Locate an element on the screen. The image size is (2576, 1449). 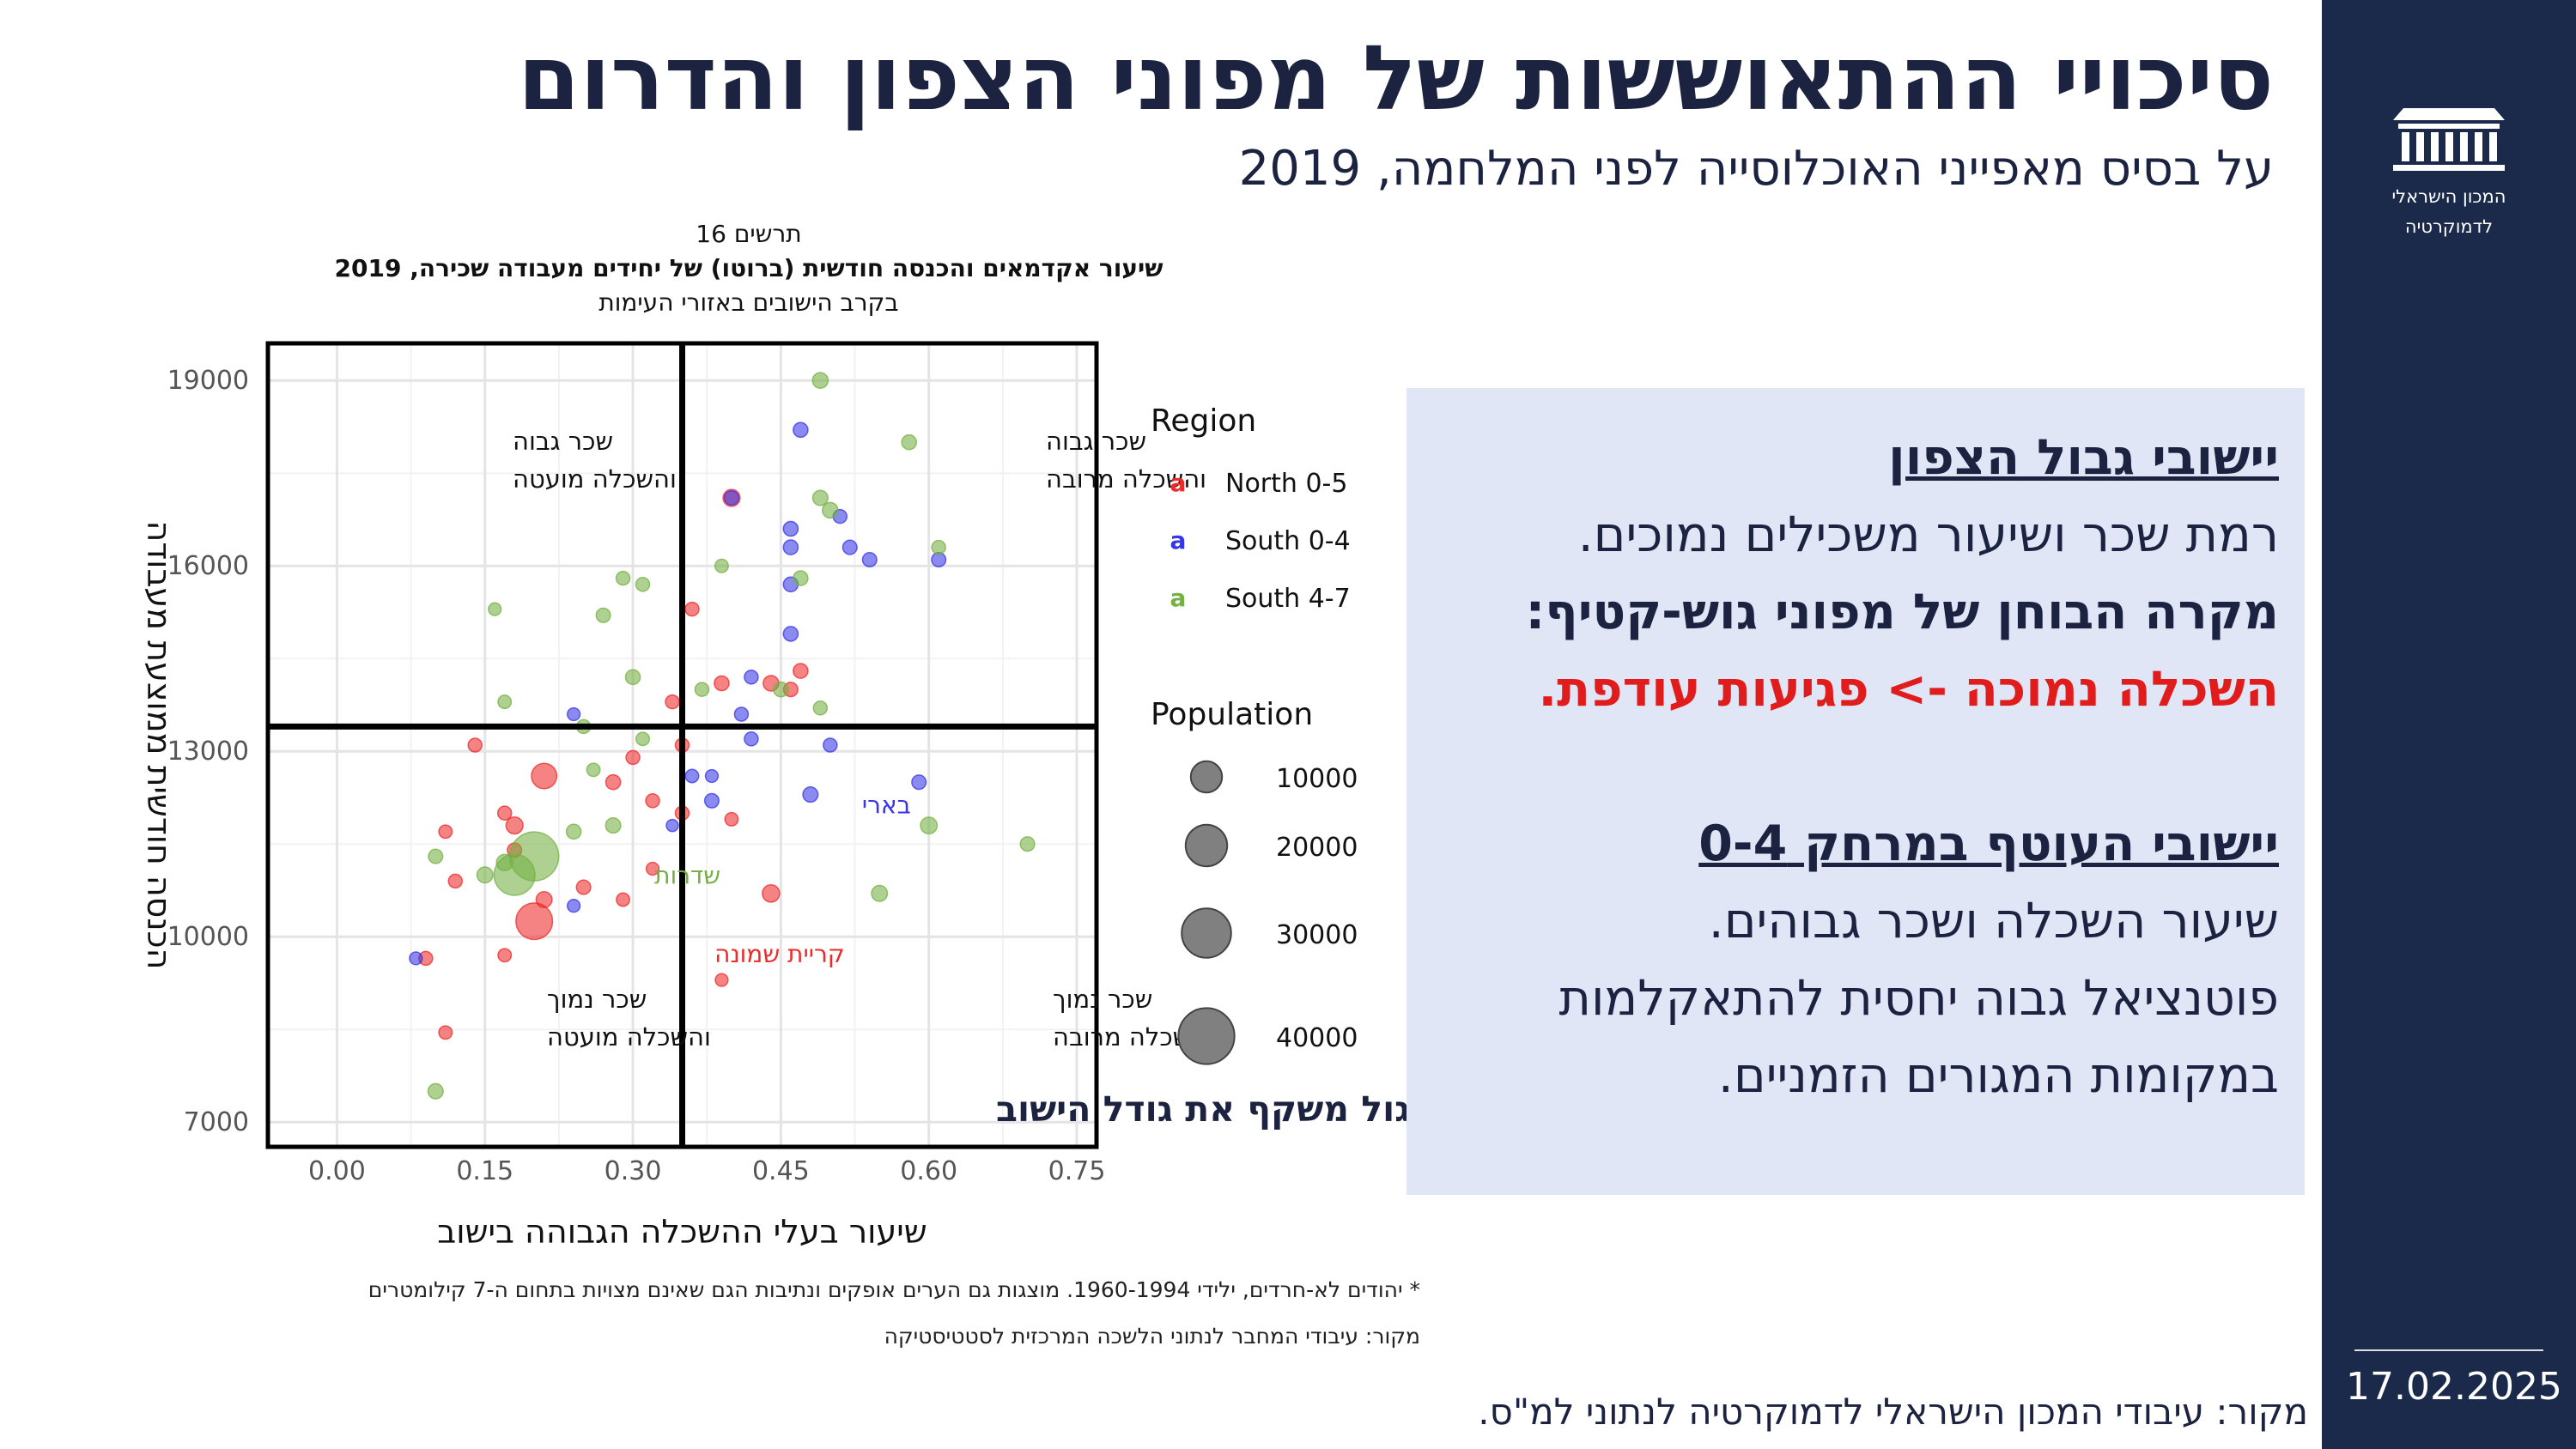
chart-title-line-3: בקרב הישובים באזורי העימות is located at coordinates (748, 302).